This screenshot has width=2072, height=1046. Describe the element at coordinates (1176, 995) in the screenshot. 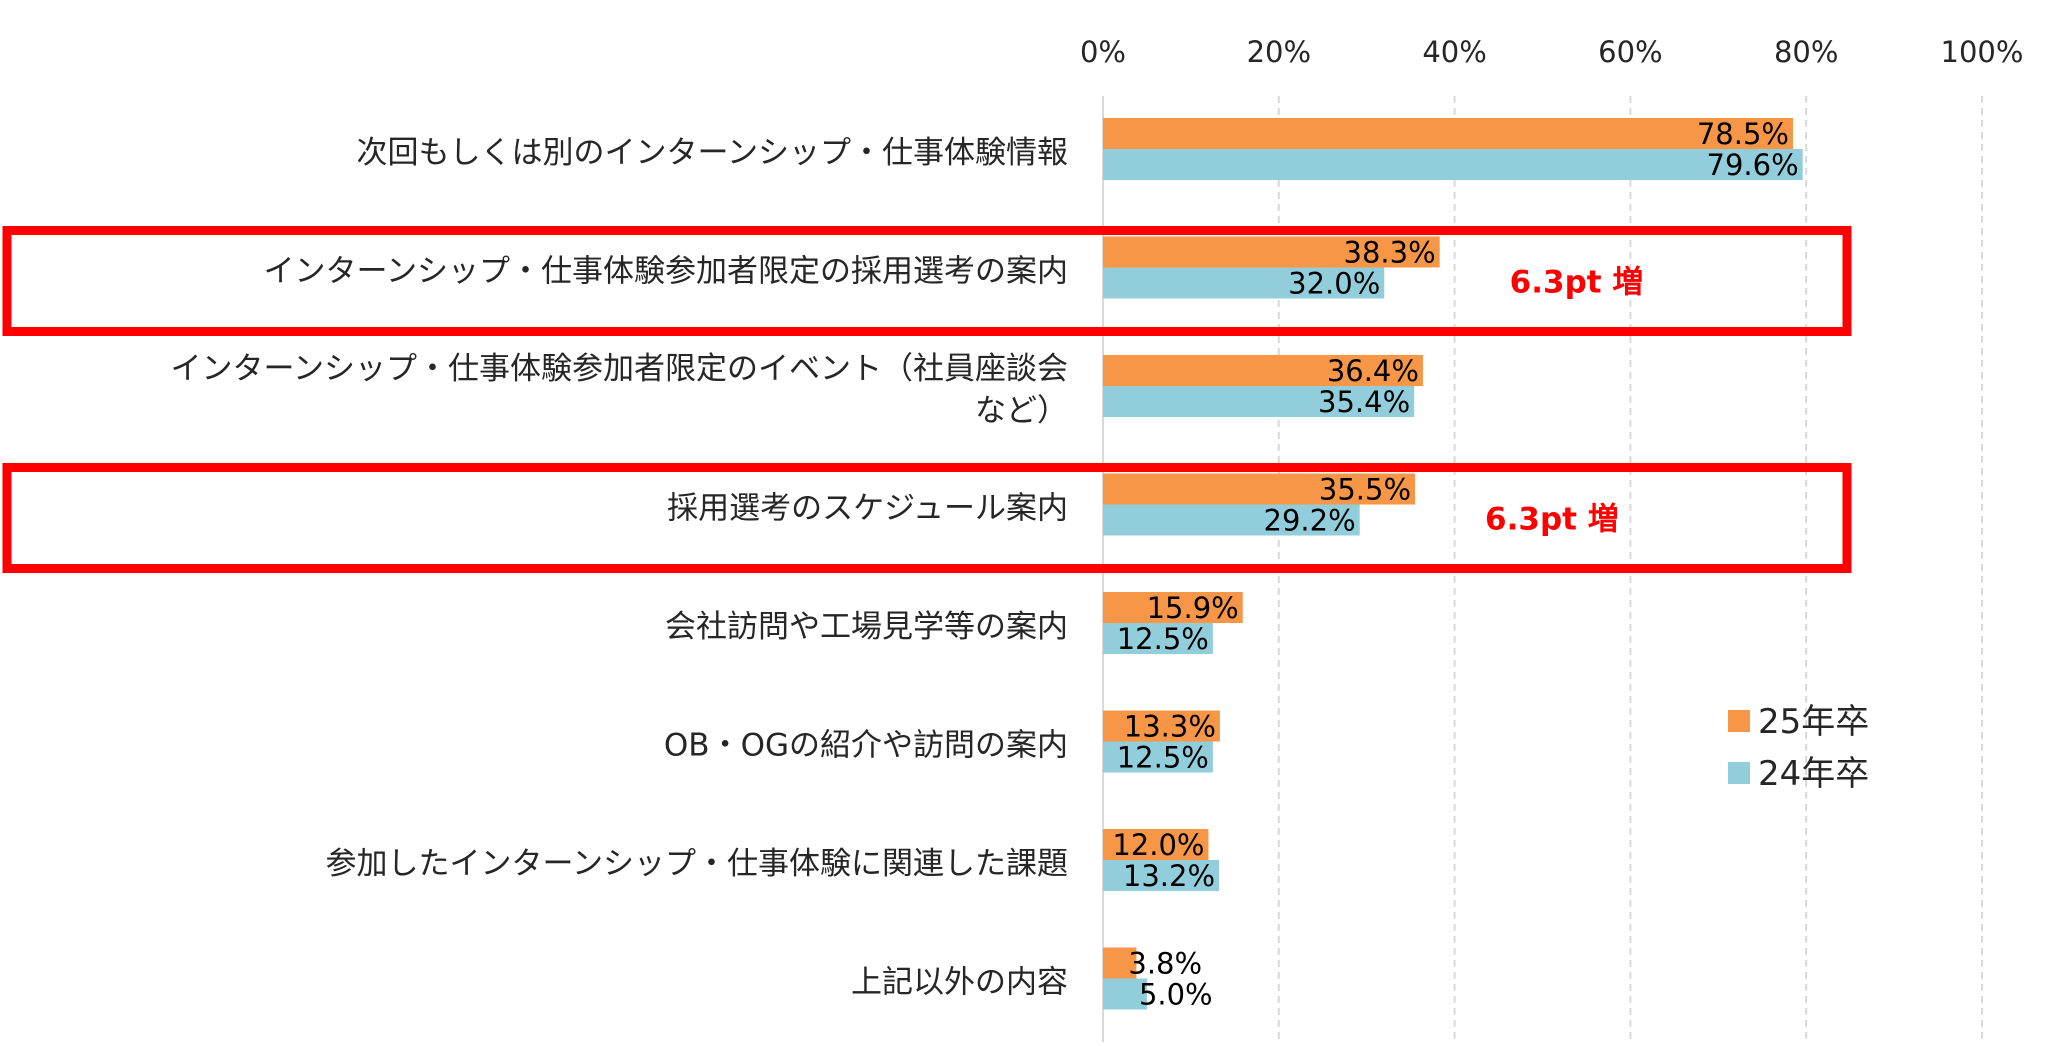

I see `data-label: 5.0%` at that location.